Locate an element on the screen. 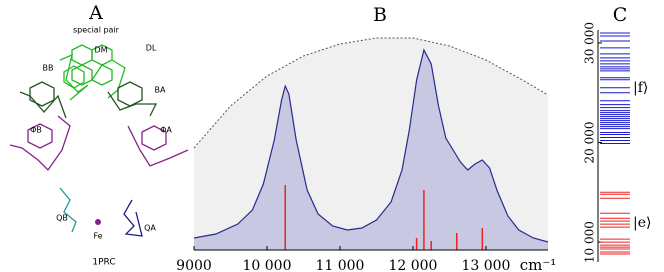 Image resolution: width=664 pixels, height=272 pixels. pigment-label: ΦA is located at coordinates (166, 130).